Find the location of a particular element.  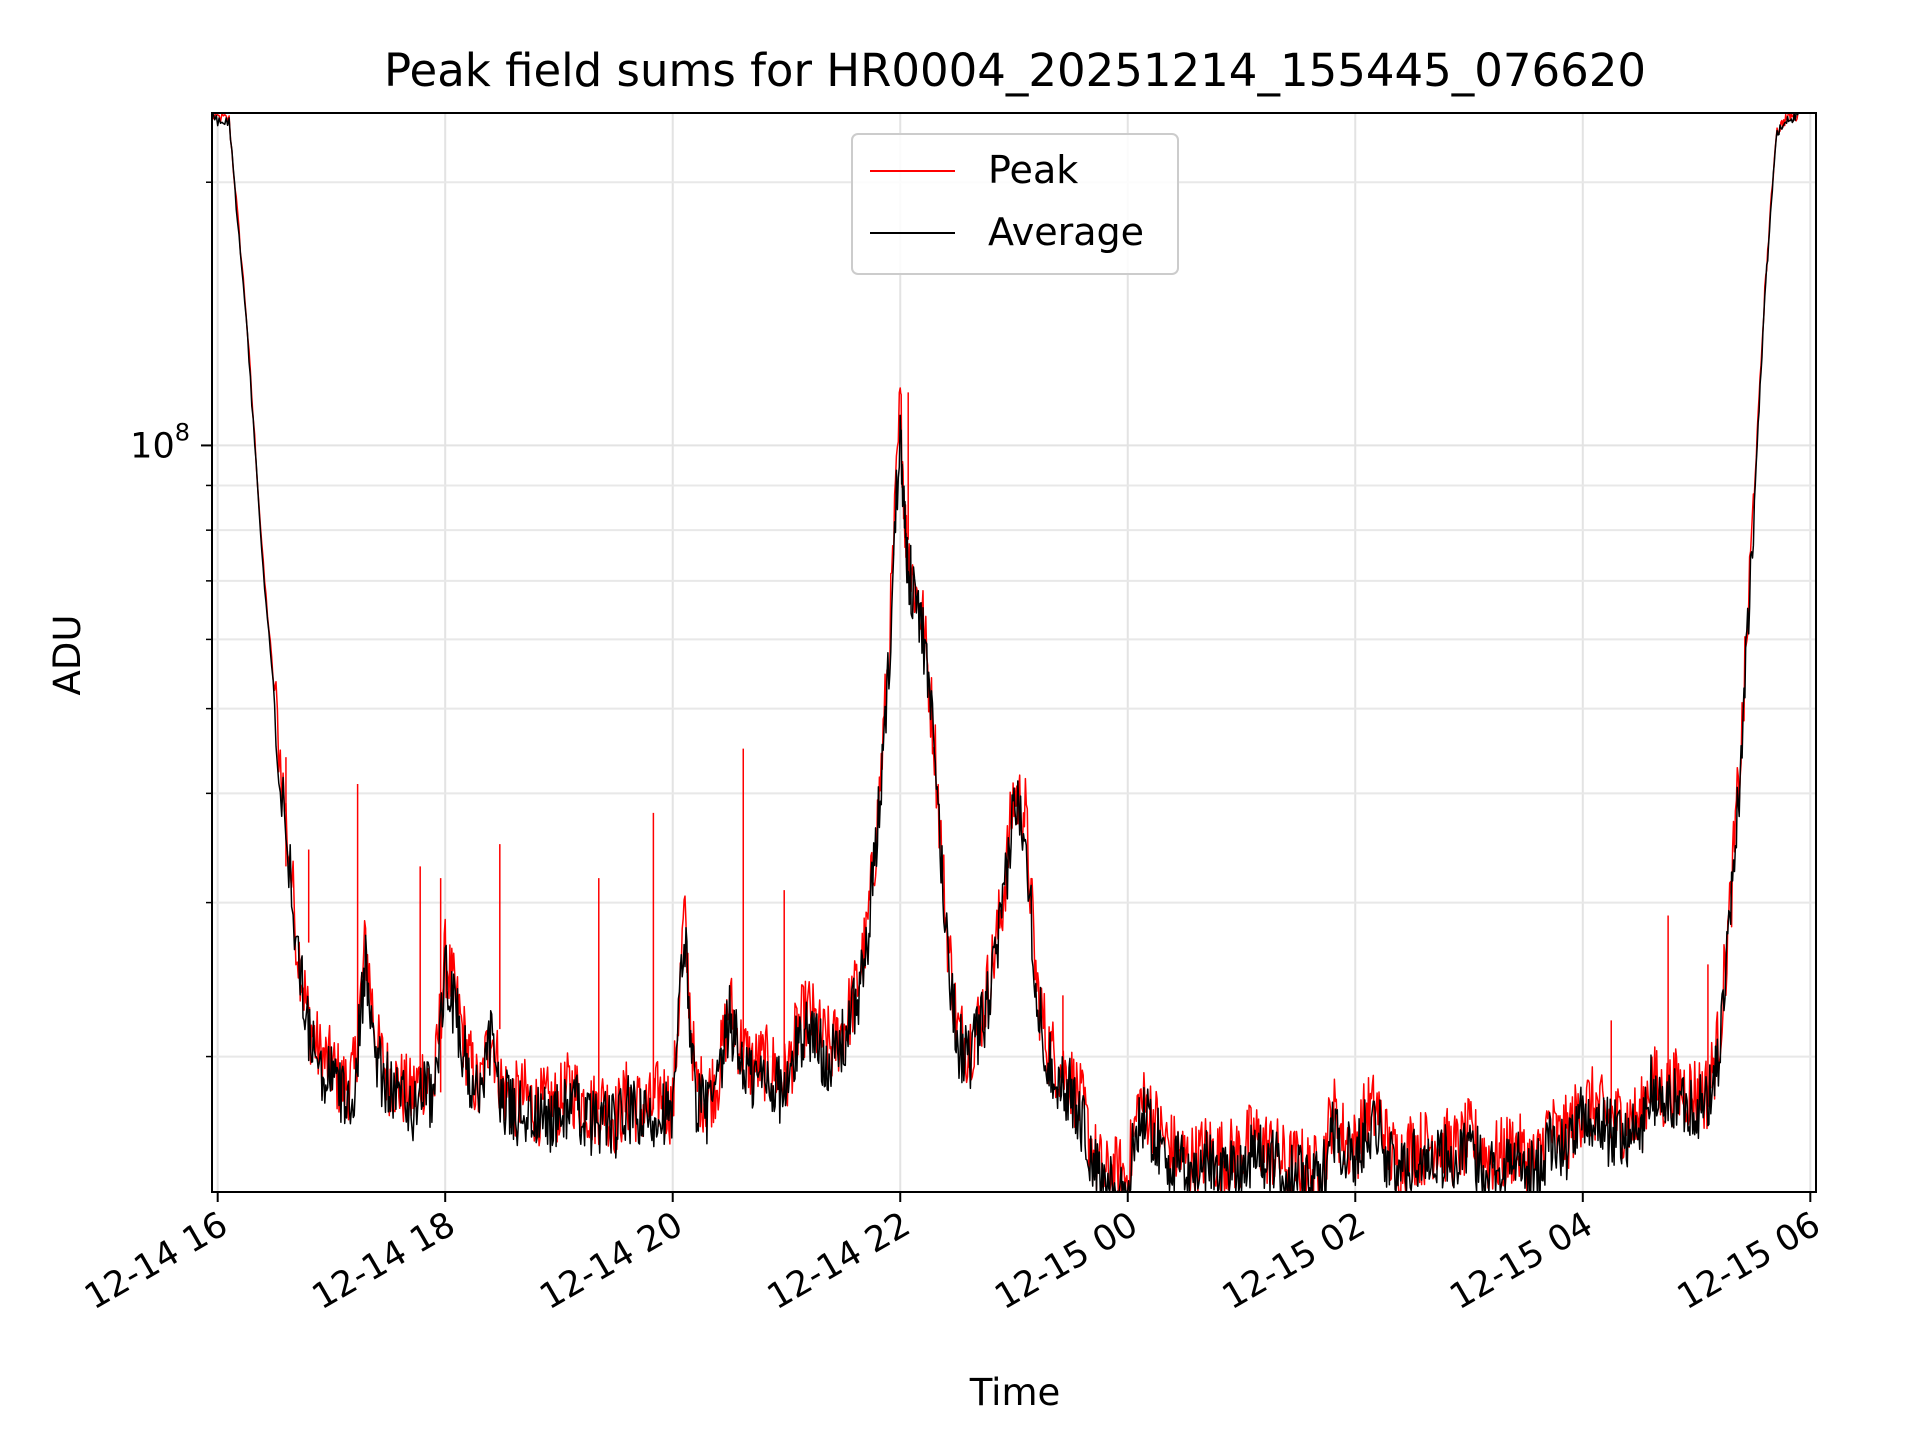

legend: Peak Average is located at coordinates (1015, 204).